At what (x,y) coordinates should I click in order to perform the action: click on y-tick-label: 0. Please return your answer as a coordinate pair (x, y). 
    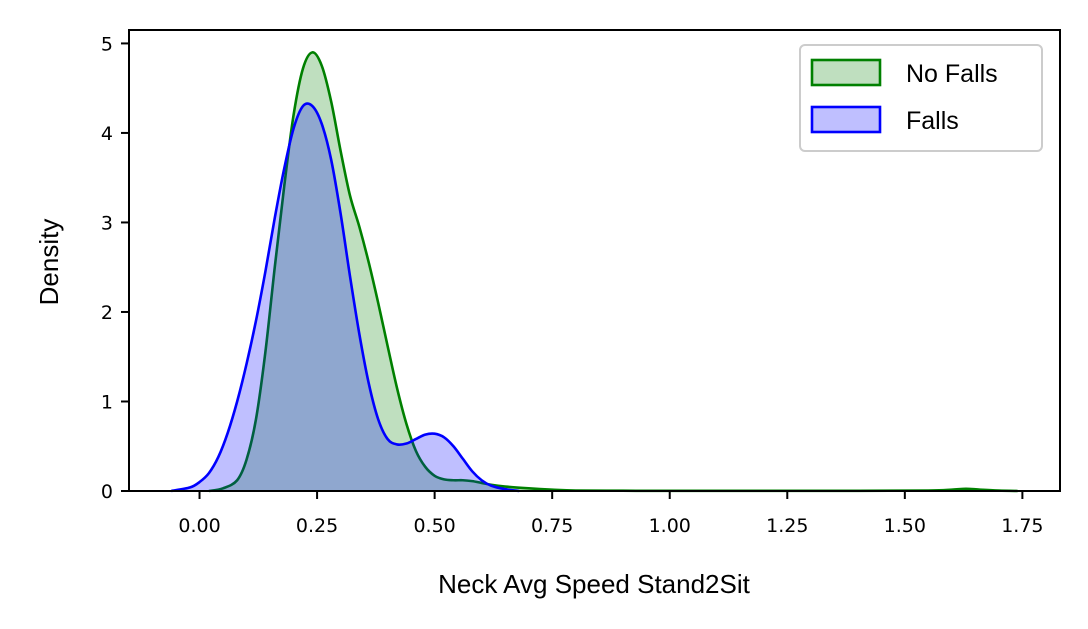
    Looking at the image, I should click on (107, 492).